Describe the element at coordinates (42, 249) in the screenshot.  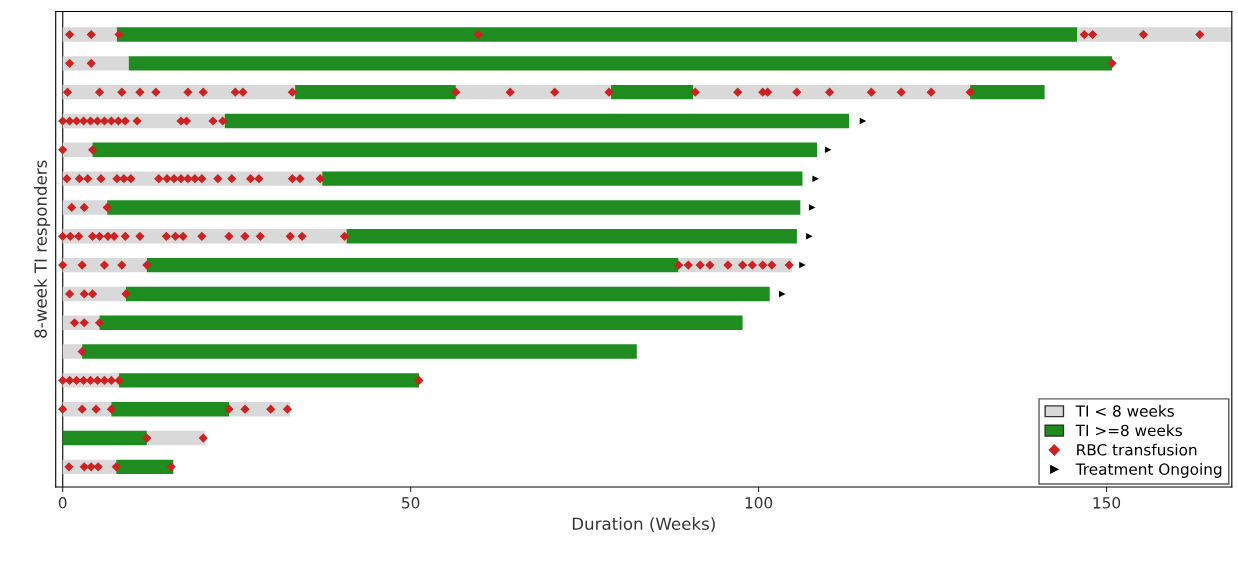
I see `y-axis-title: 8-week TI responders` at that location.